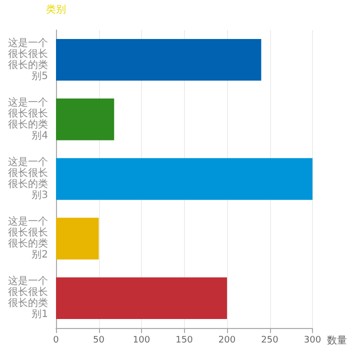 This screenshot has width=350, height=350. I want to click on x-tick-label: 150, so click(185, 341).